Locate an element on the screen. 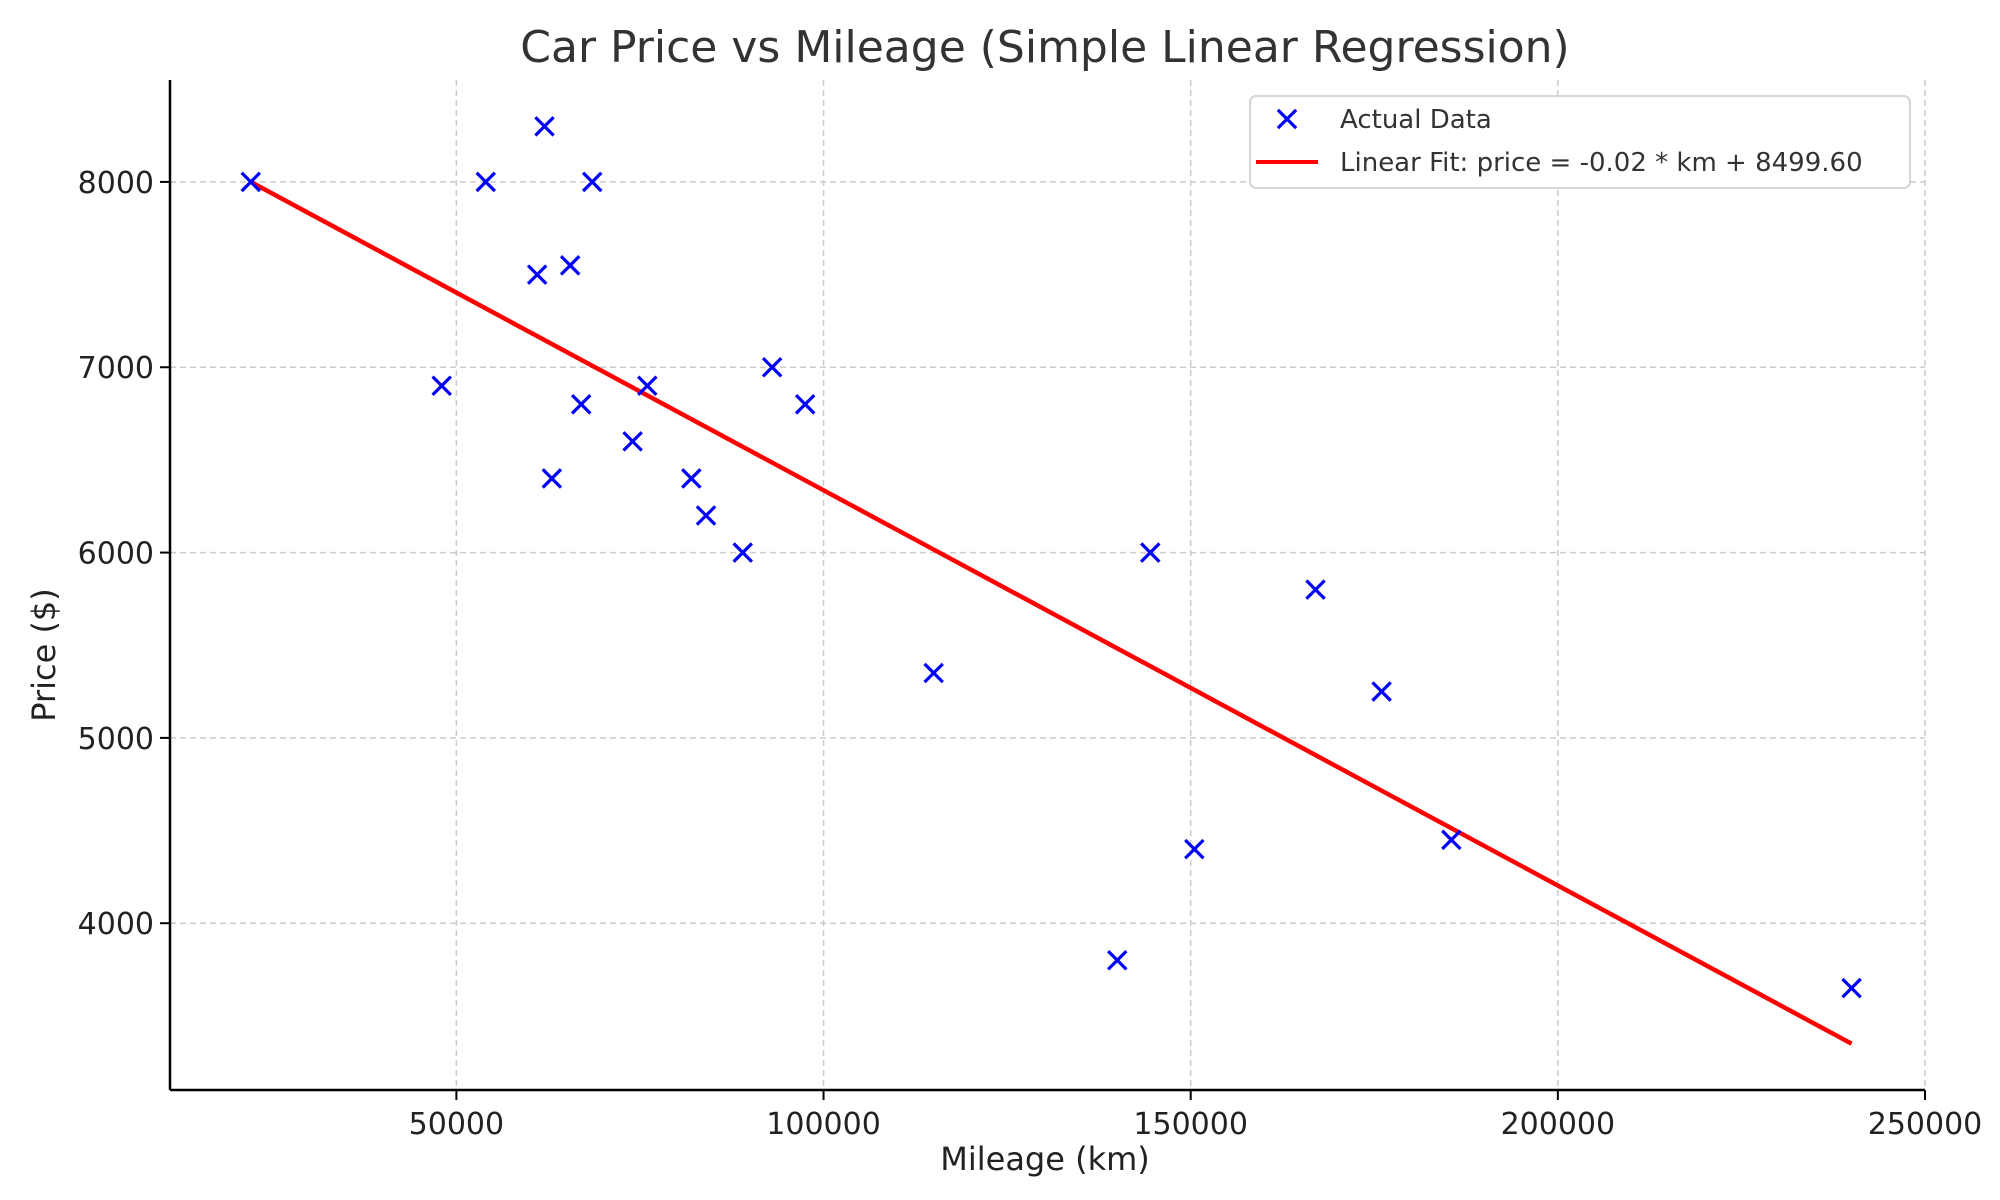  y-tick-label: 7000 is located at coordinates (116, 368).